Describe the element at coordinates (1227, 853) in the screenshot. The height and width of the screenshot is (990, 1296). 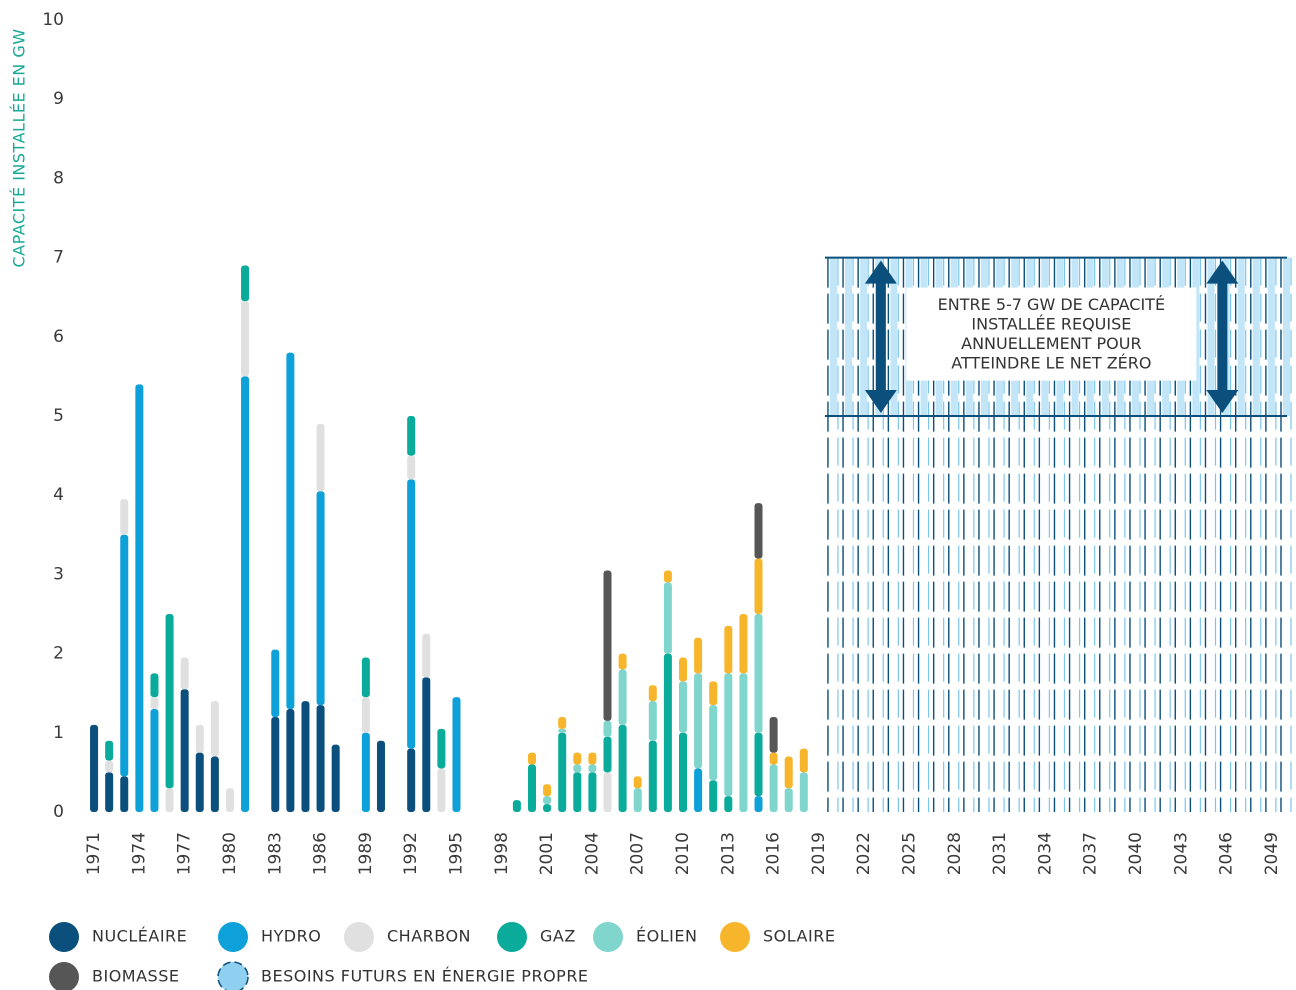
I see `x-tick-label: 2046` at that location.